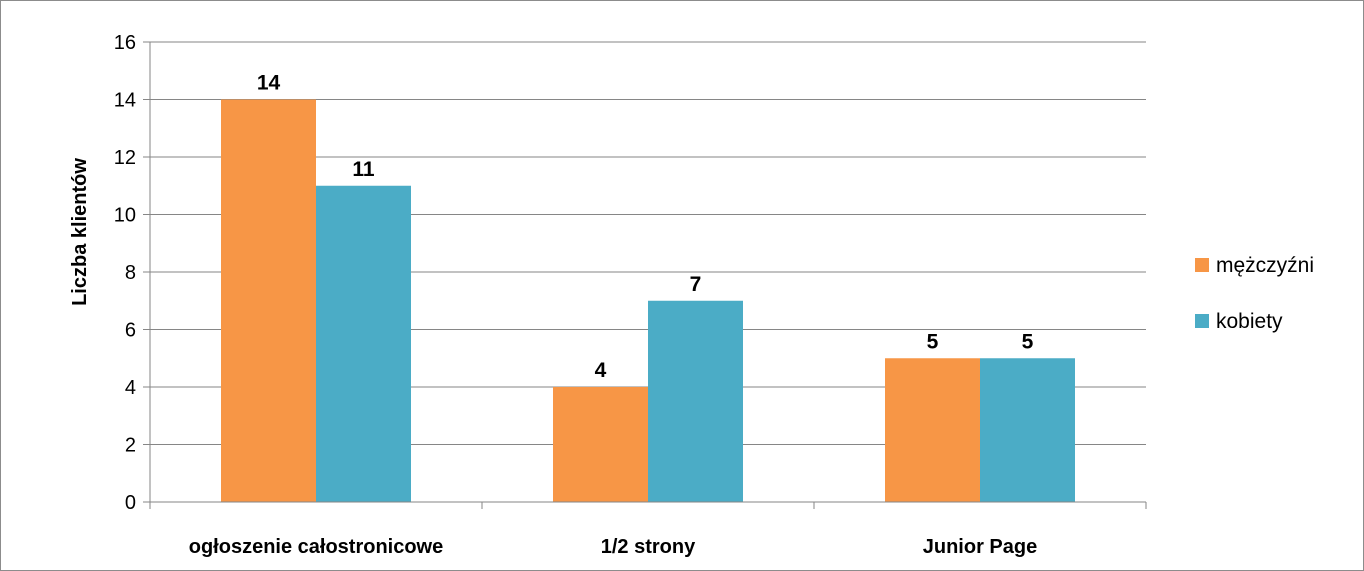  I want to click on y-tick-label: 12, so click(125, 158).